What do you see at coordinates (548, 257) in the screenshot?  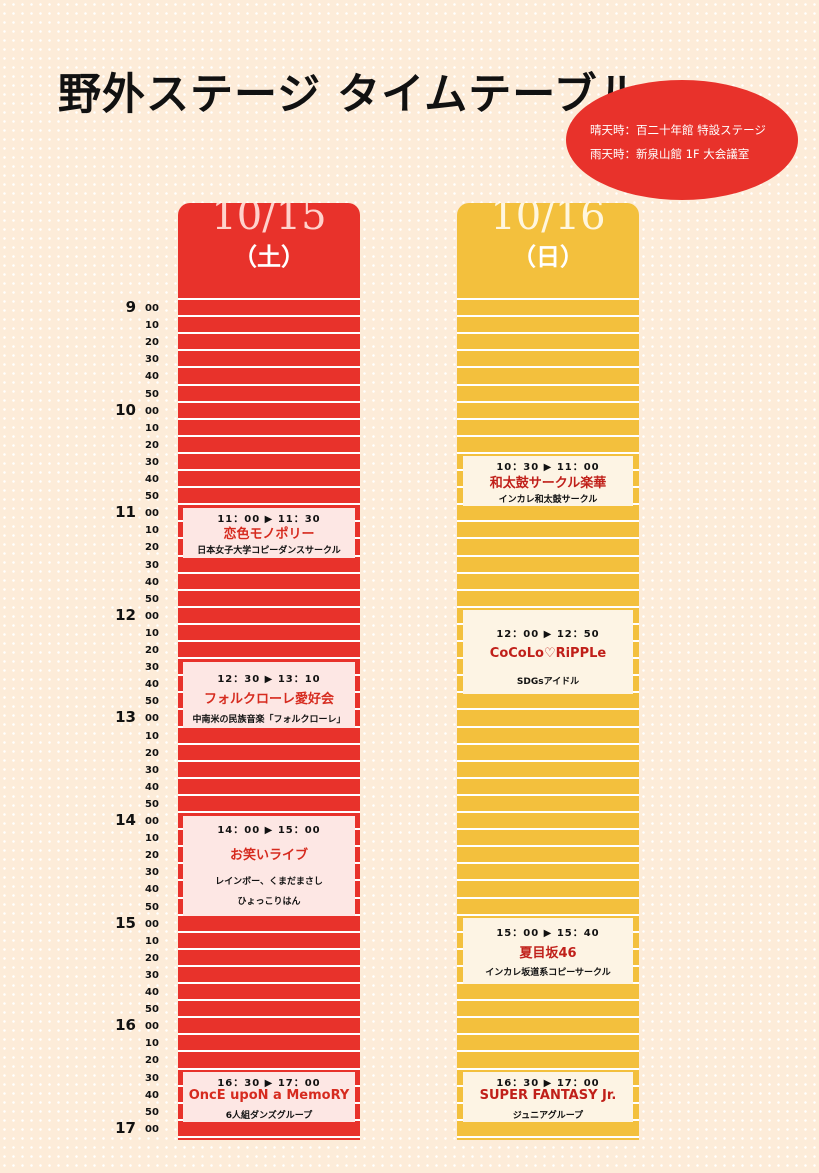 I see `sunday-weekday: （日）` at bounding box center [548, 257].